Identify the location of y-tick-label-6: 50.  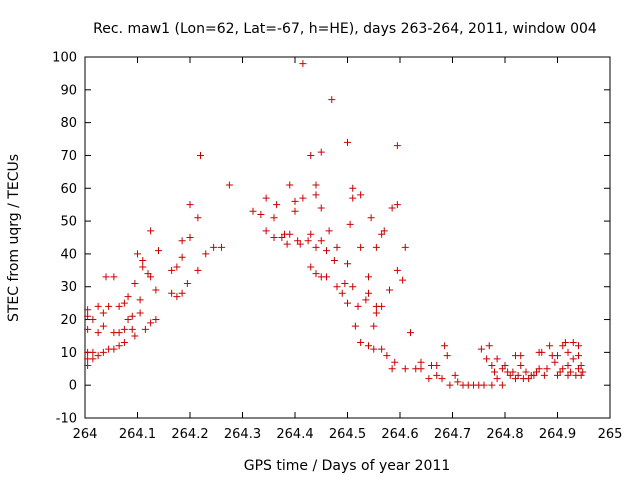
(68, 222).